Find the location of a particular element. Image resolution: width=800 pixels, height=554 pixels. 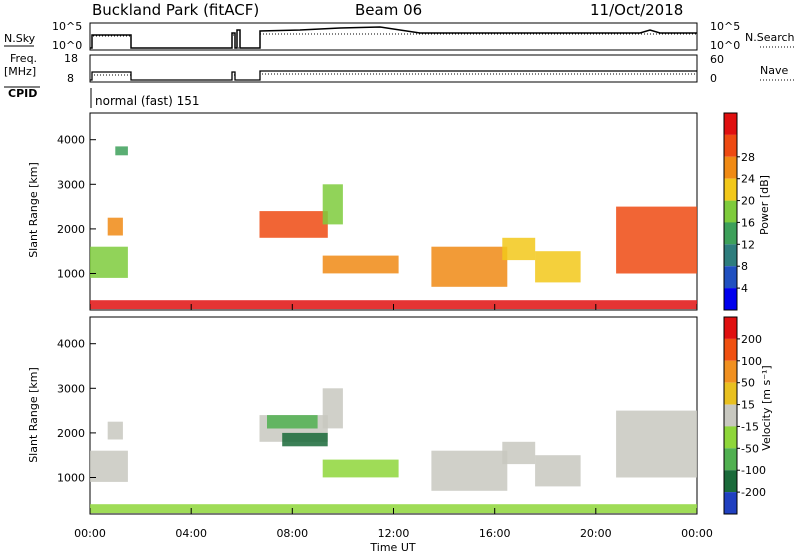

nsky-trace is located at coordinates (393, 37).